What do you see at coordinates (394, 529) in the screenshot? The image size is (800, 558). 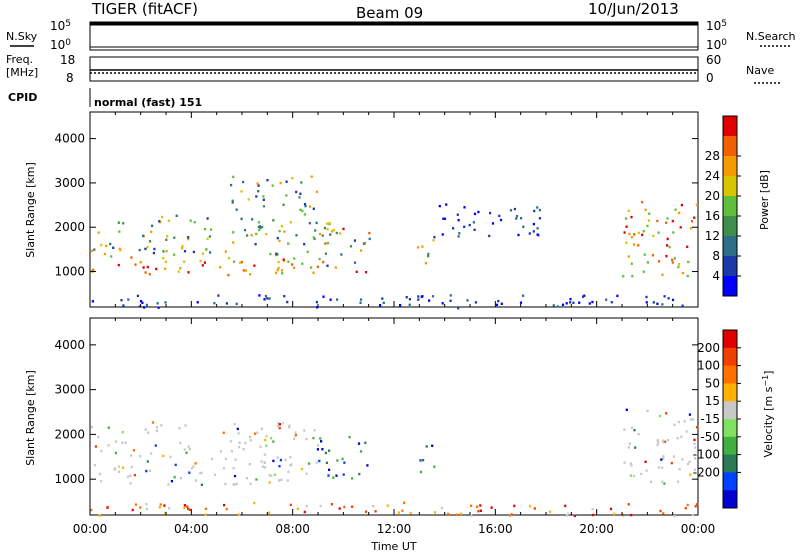 I see `xtick-label: 12:00` at bounding box center [394, 529].